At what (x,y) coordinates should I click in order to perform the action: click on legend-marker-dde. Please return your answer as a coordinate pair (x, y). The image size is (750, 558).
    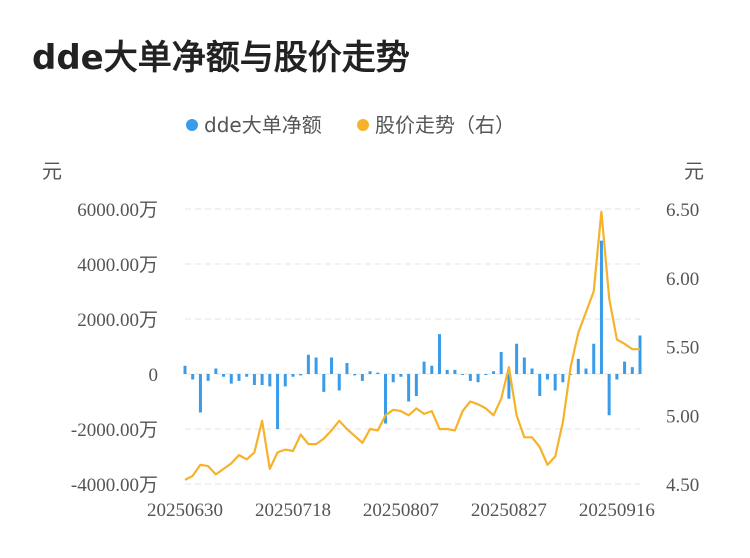
    Looking at the image, I should click on (192, 125).